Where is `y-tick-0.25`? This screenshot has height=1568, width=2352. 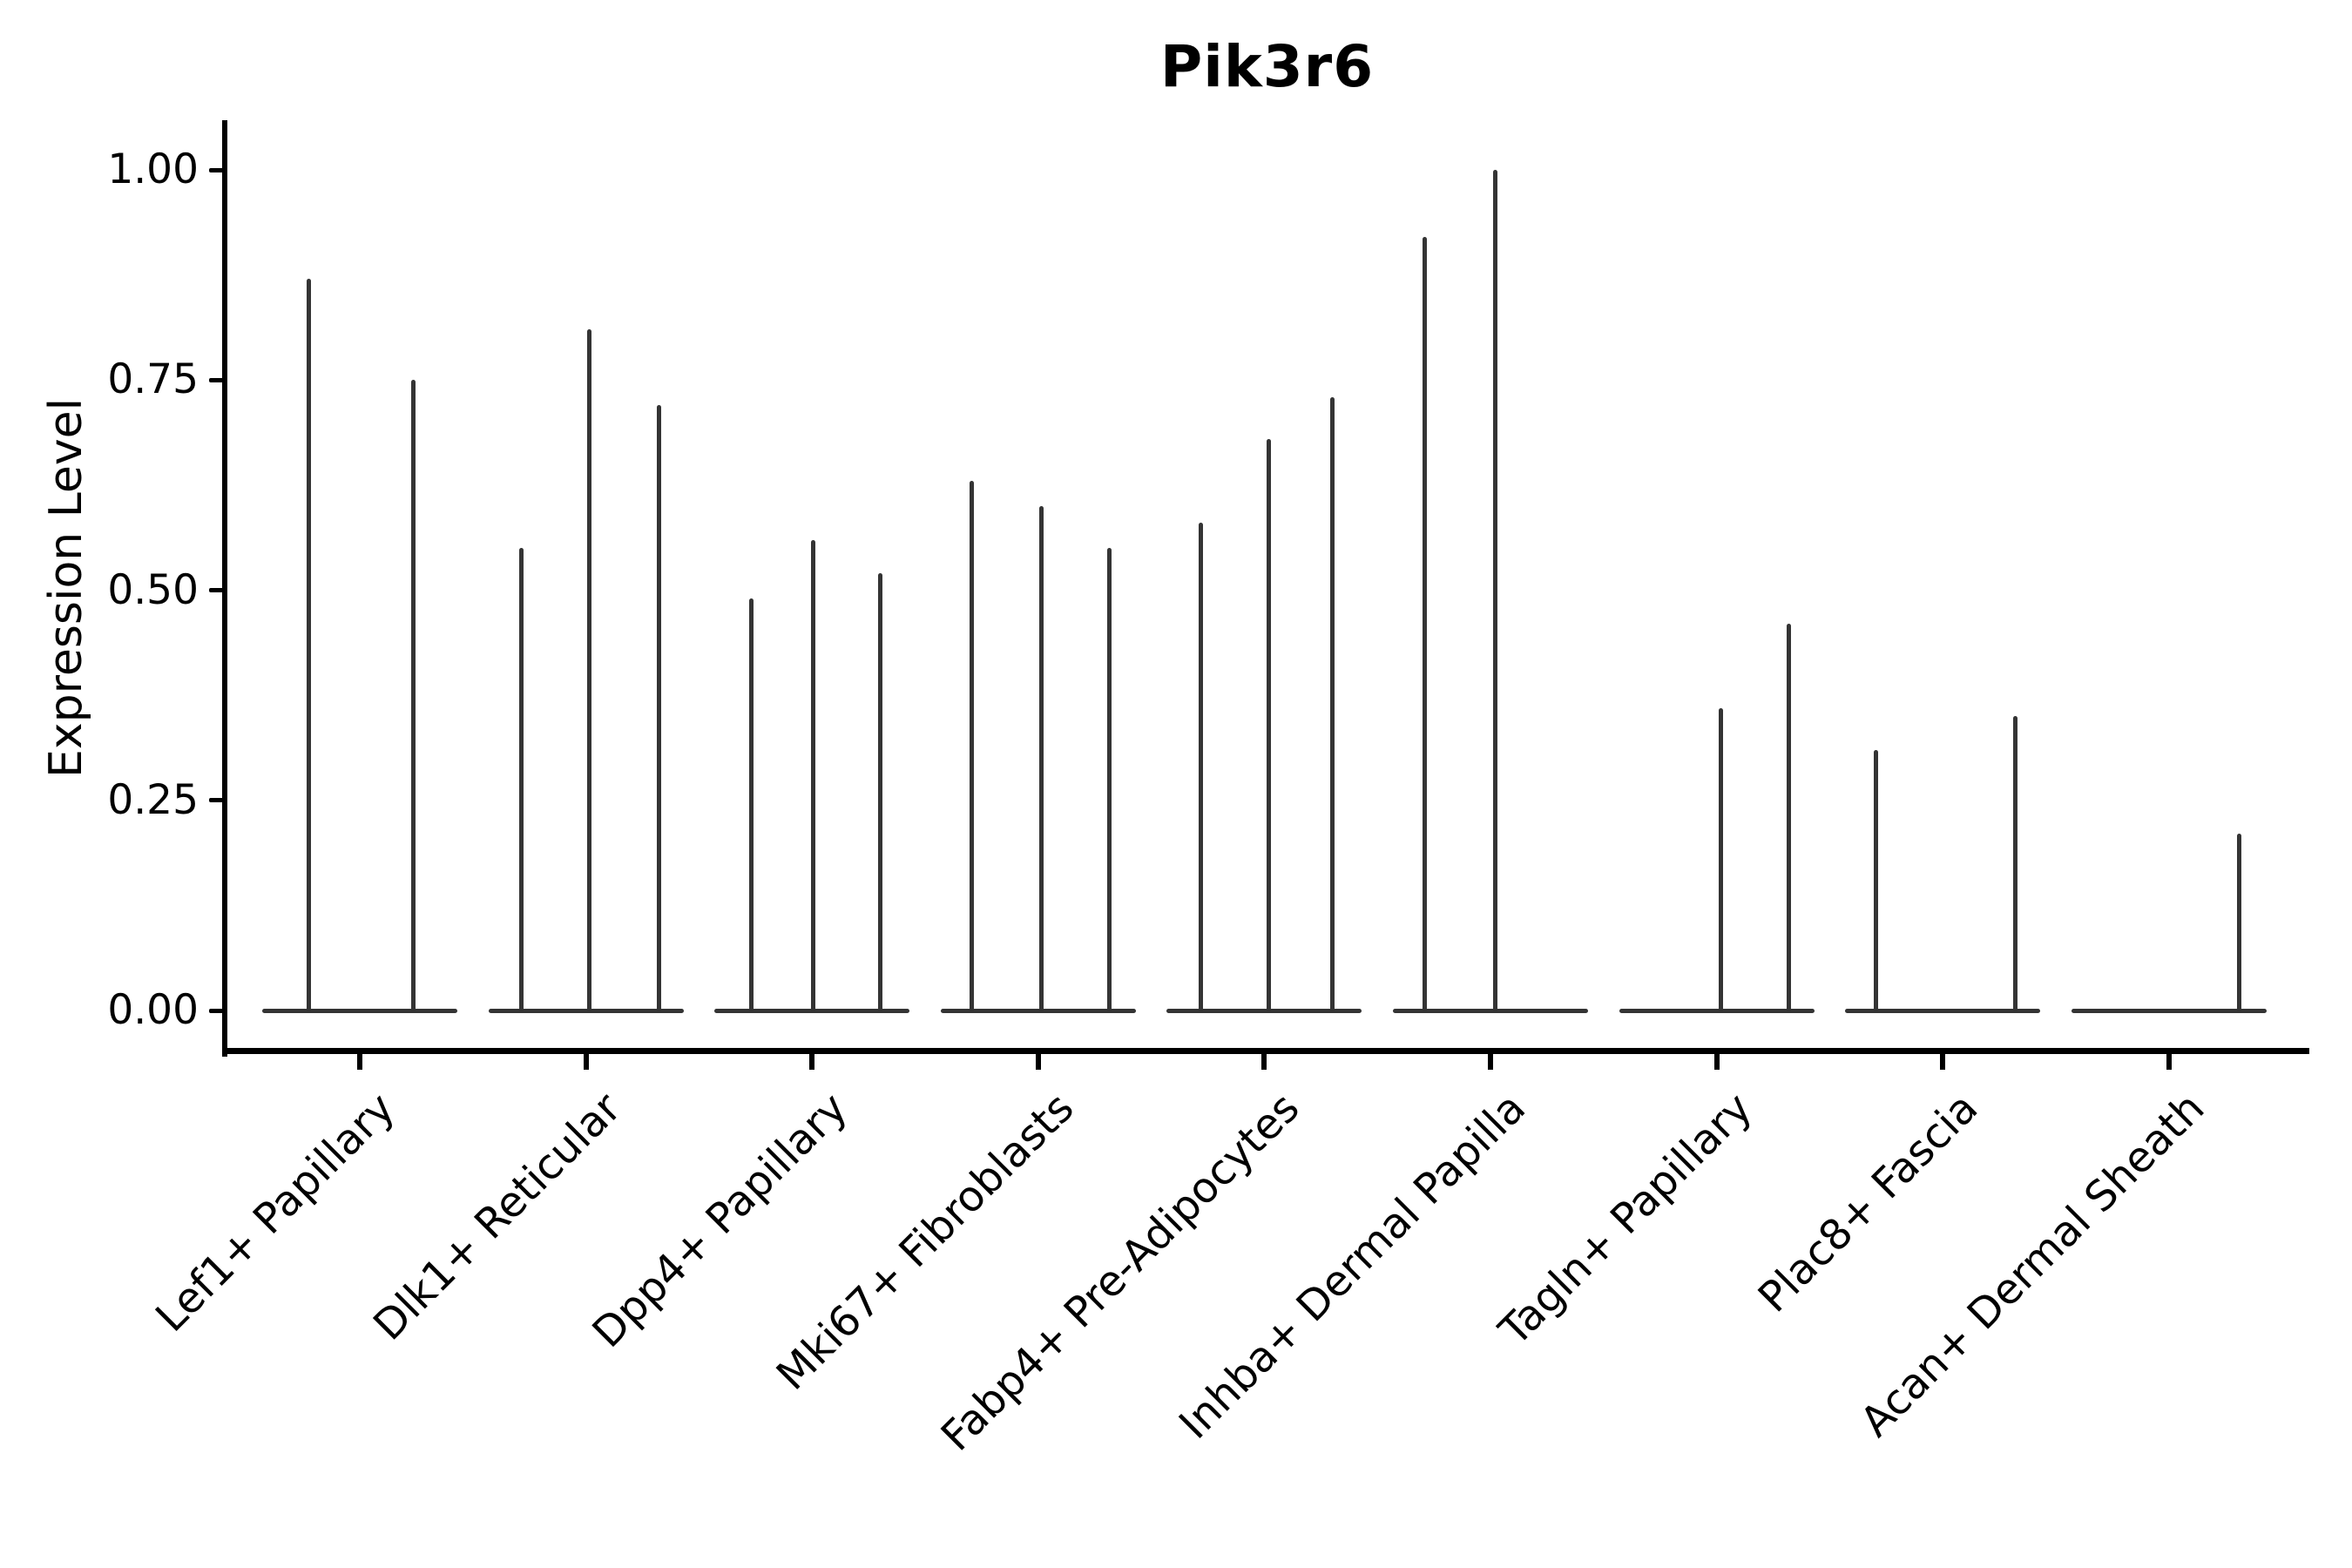
y-tick-0.25 is located at coordinates (217, 800).